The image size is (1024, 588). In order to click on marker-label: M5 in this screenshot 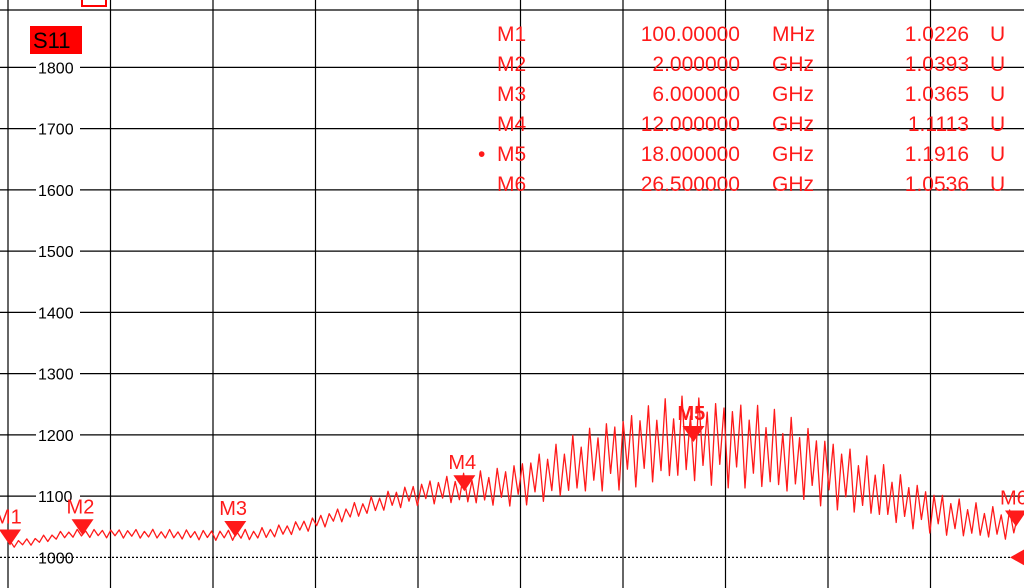, I will do `click(691, 414)`.